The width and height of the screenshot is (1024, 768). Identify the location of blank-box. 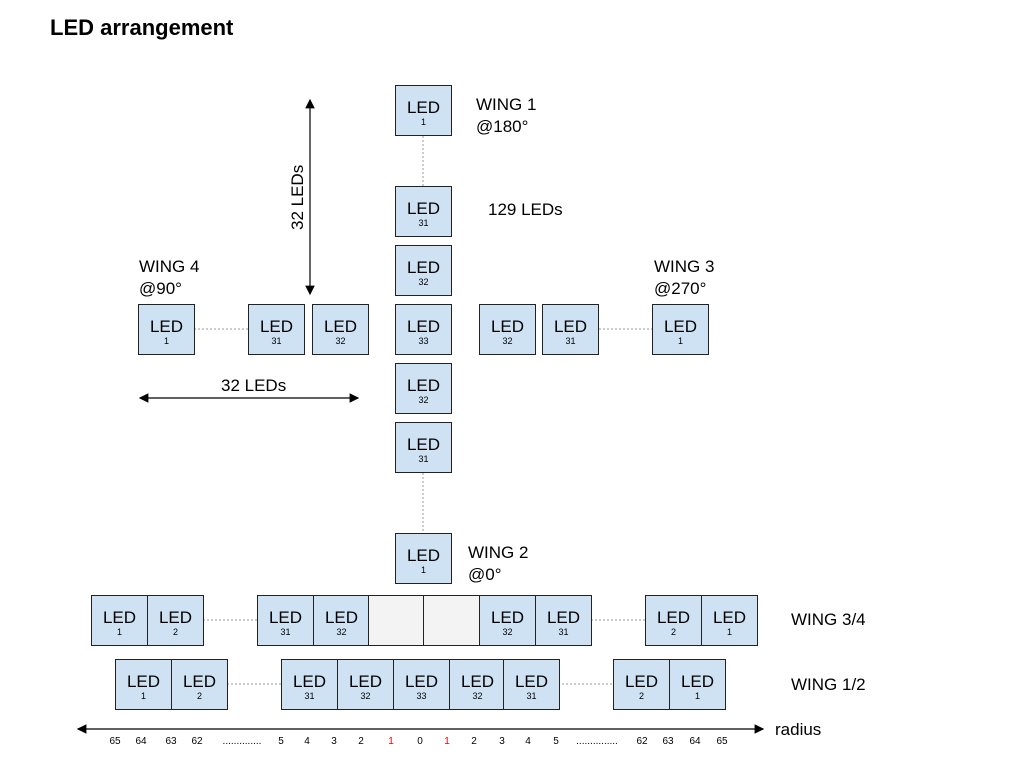
(396, 620).